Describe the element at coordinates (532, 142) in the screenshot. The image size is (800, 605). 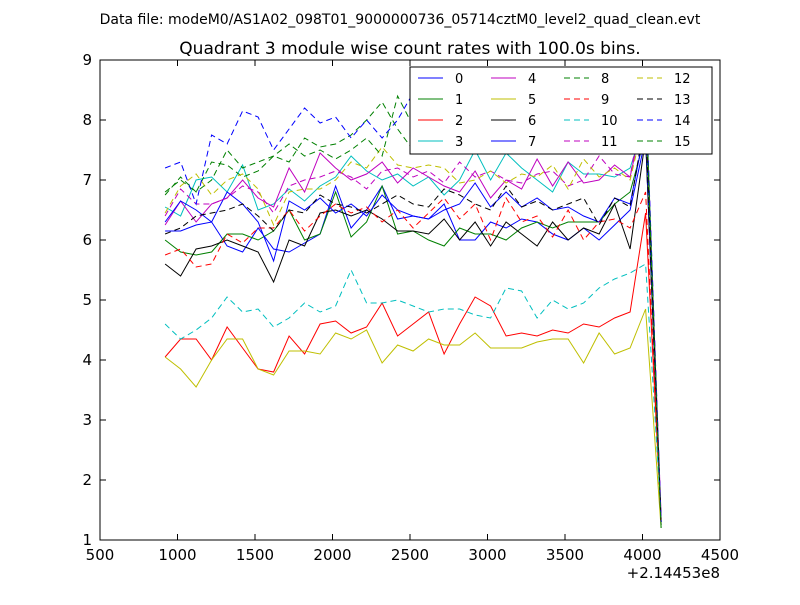
I see `legend-label-7: 7` at that location.